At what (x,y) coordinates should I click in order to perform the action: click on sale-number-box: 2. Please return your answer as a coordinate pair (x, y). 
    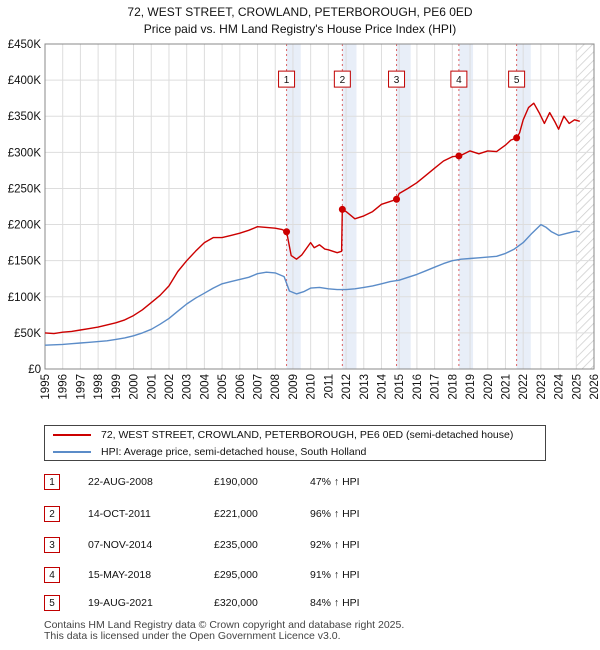
    Looking at the image, I should click on (342, 79).